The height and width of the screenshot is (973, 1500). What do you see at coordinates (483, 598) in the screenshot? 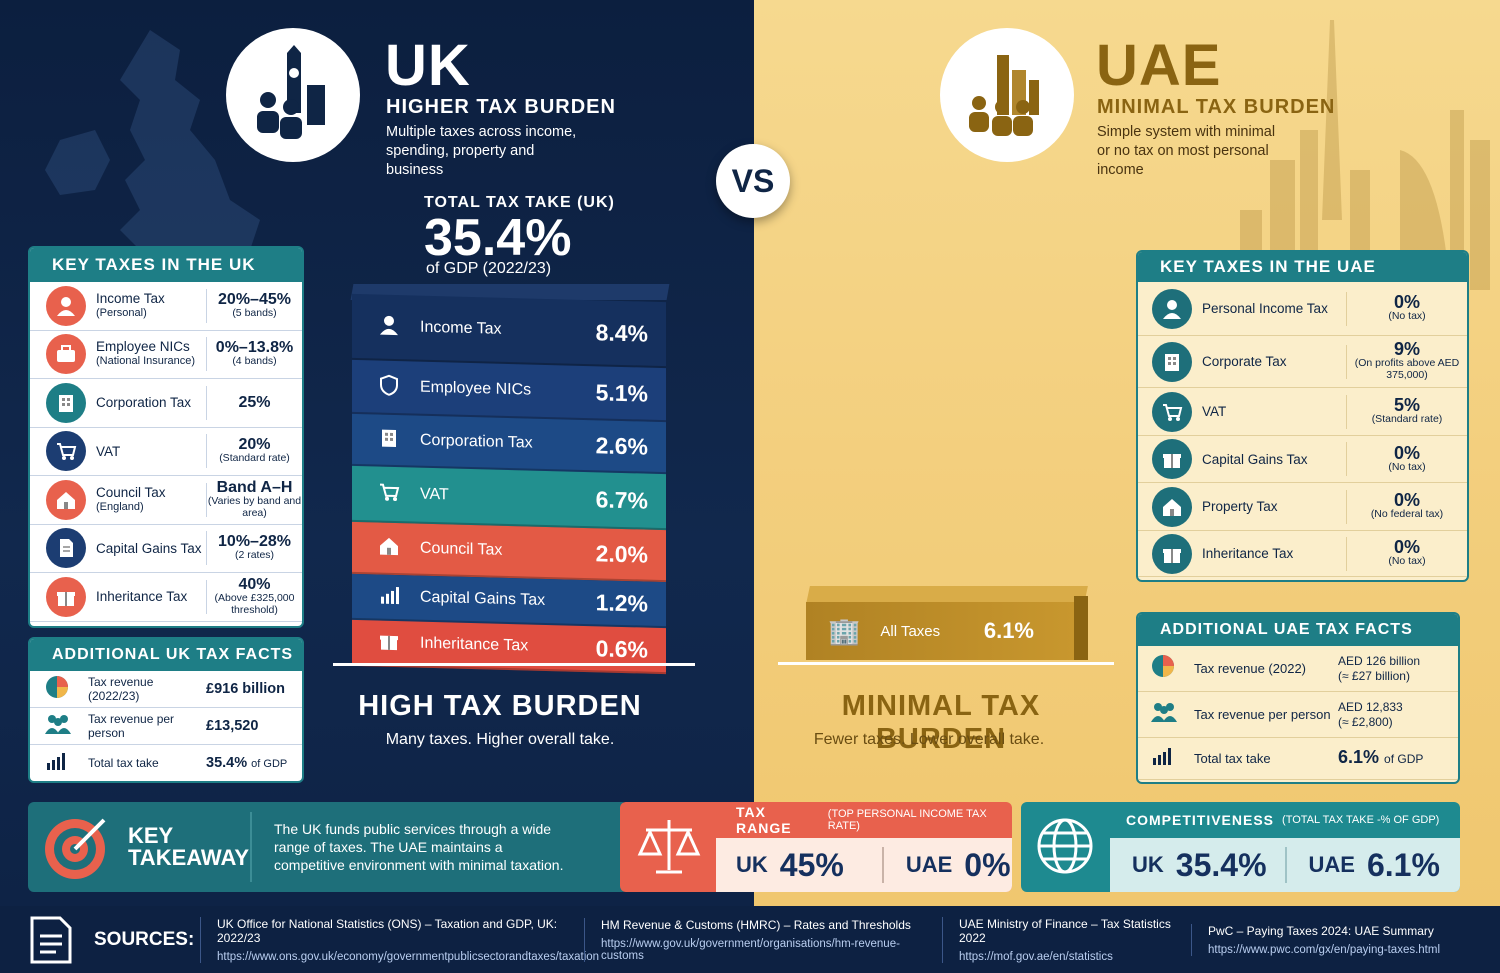
I see `uk-stack-label: Capital Gains Tax` at bounding box center [483, 598].